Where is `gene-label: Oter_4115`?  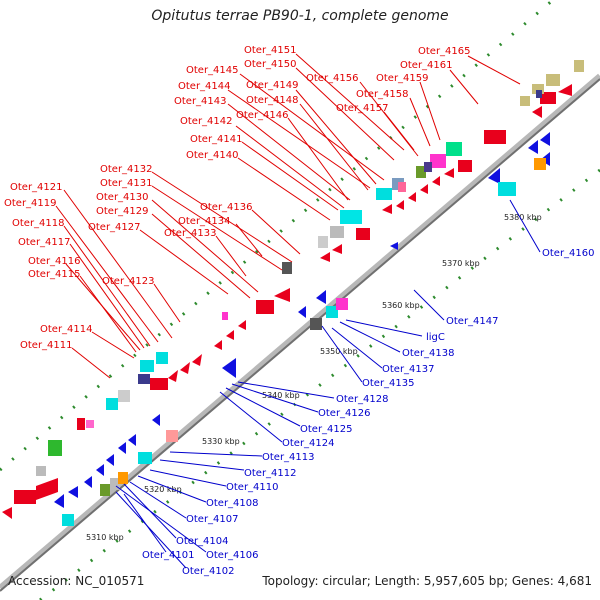 gene-label: Oter_4115 is located at coordinates (54, 274).